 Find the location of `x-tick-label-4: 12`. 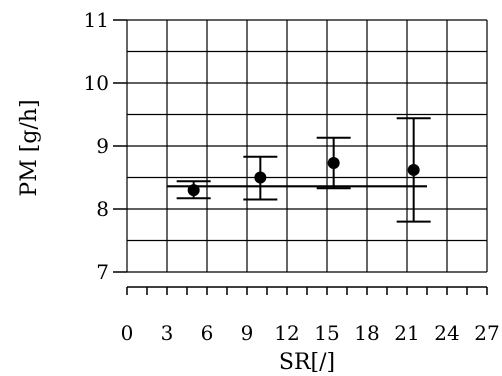

x-tick-label-4: 12 is located at coordinates (286, 333).